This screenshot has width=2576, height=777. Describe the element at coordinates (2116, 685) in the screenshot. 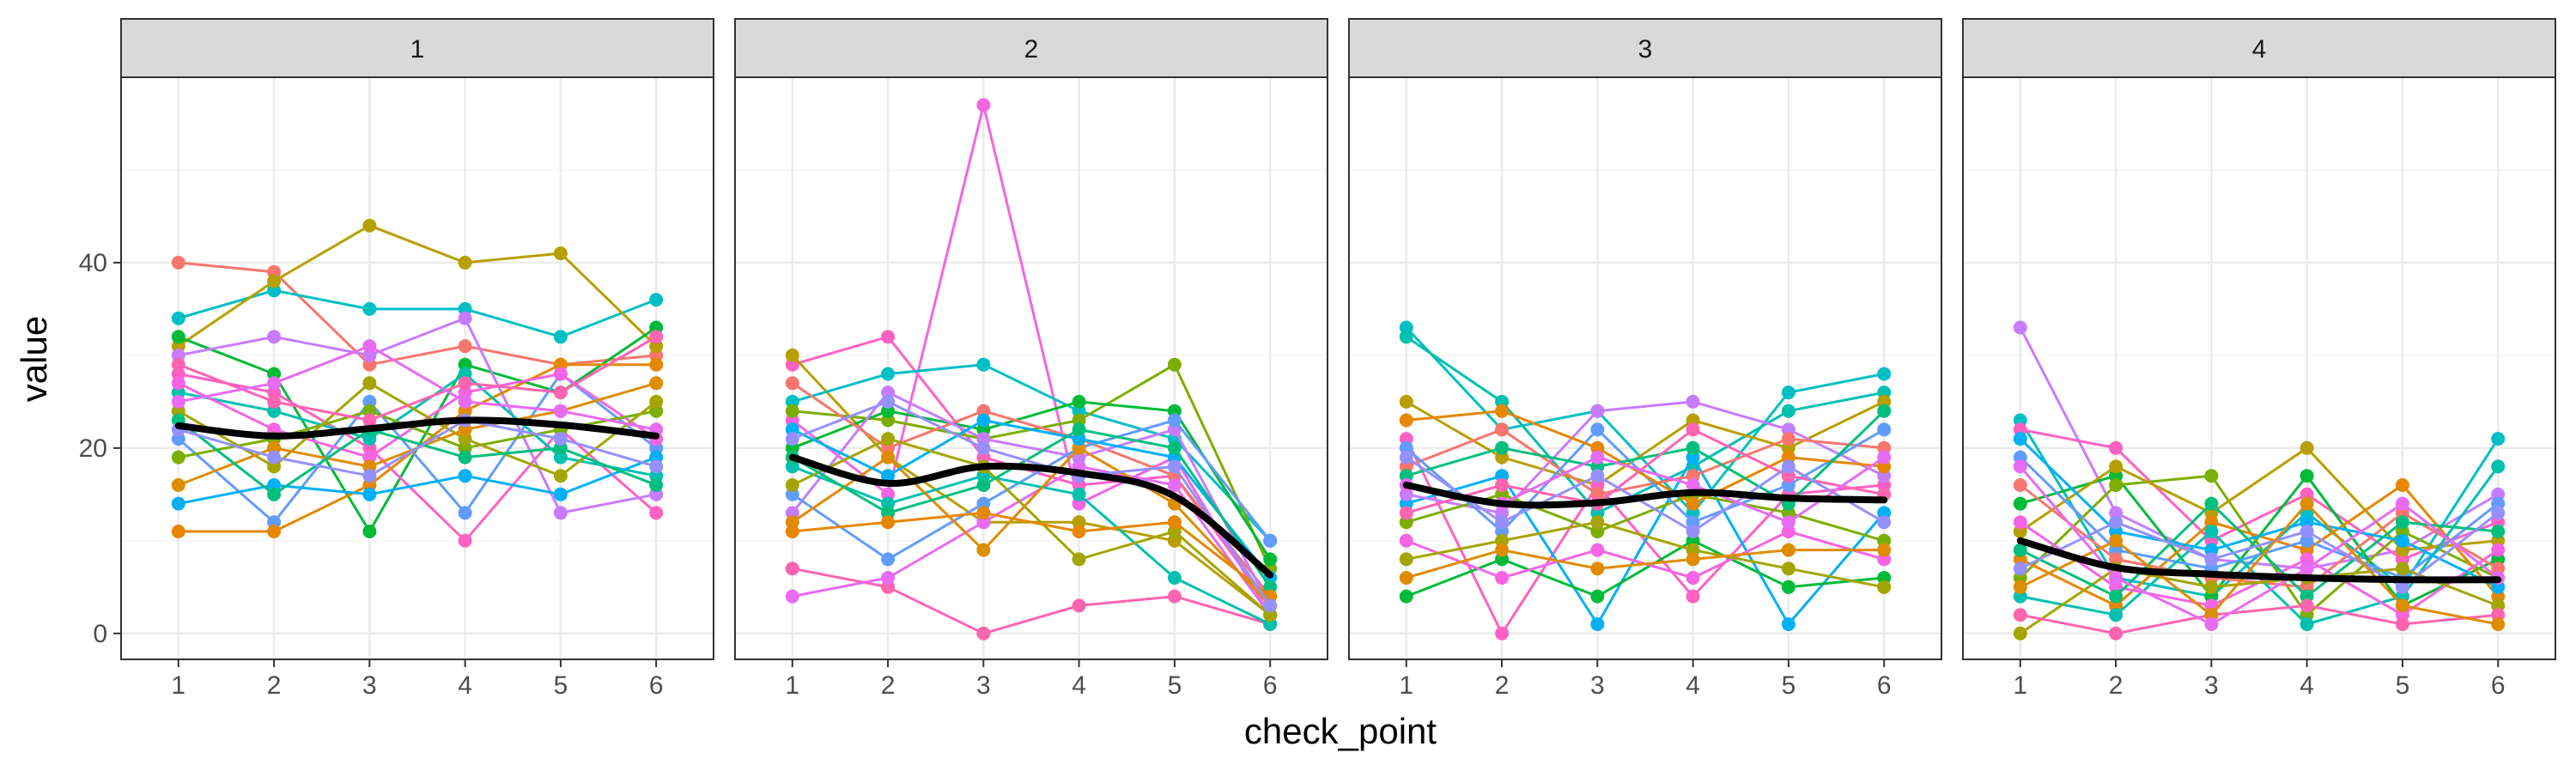

I see `x-tick-label: 2` at that location.